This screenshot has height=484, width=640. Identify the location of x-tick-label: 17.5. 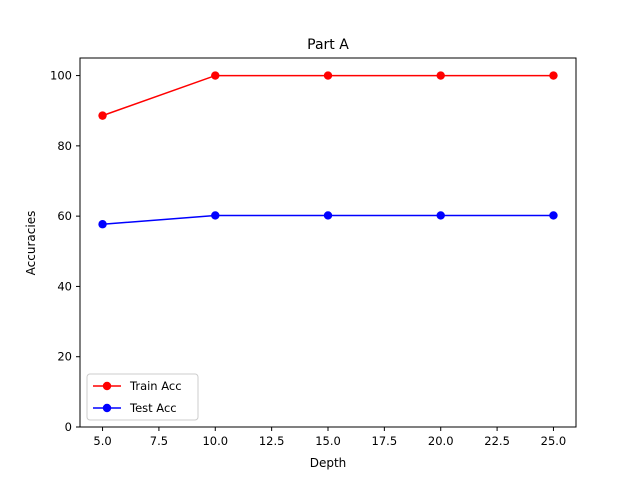
(385, 441).